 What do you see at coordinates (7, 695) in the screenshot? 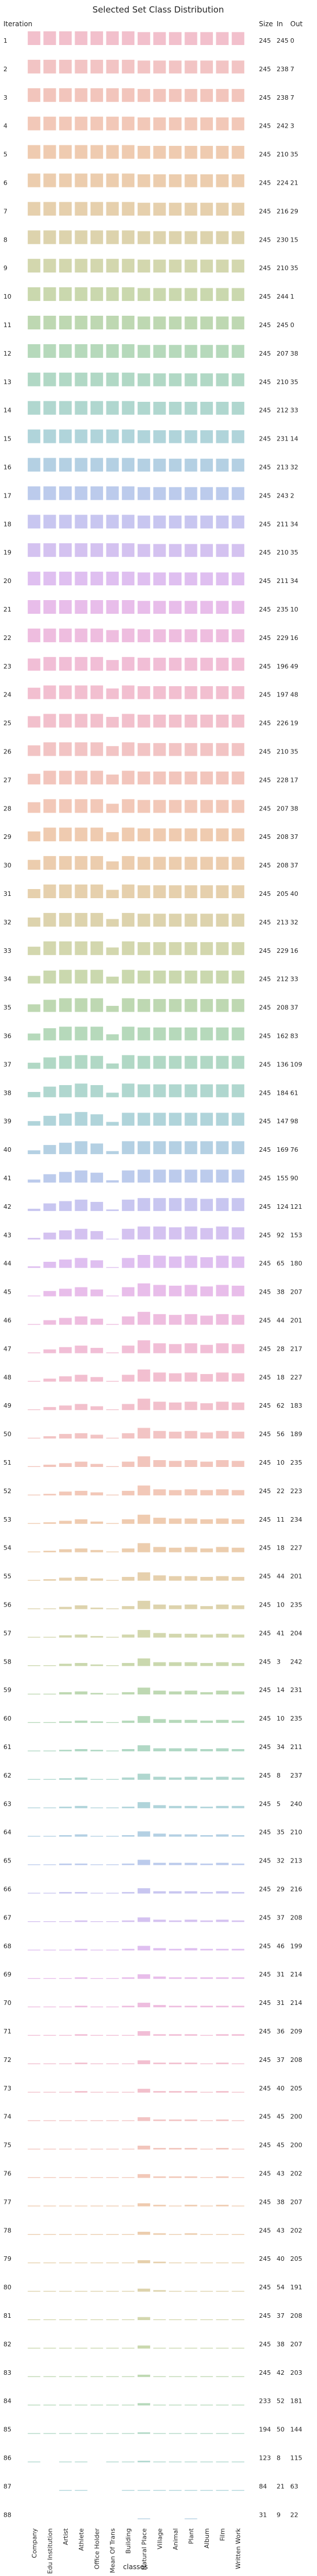
I see `iteration-label: 24` at bounding box center [7, 695].